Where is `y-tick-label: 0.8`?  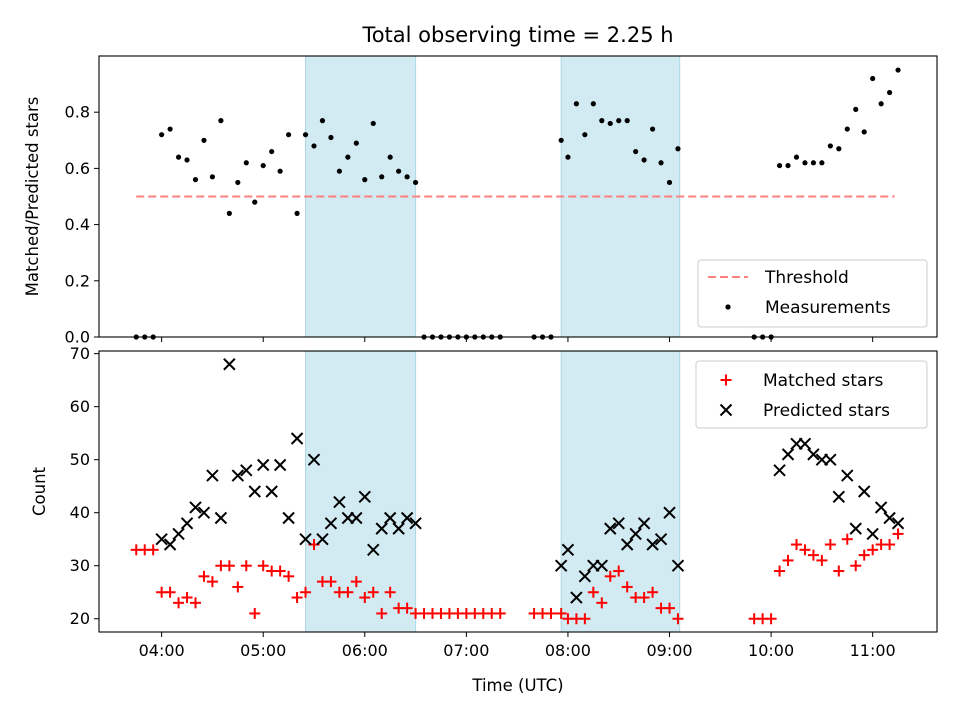 y-tick-label: 0.8 is located at coordinates (77, 112).